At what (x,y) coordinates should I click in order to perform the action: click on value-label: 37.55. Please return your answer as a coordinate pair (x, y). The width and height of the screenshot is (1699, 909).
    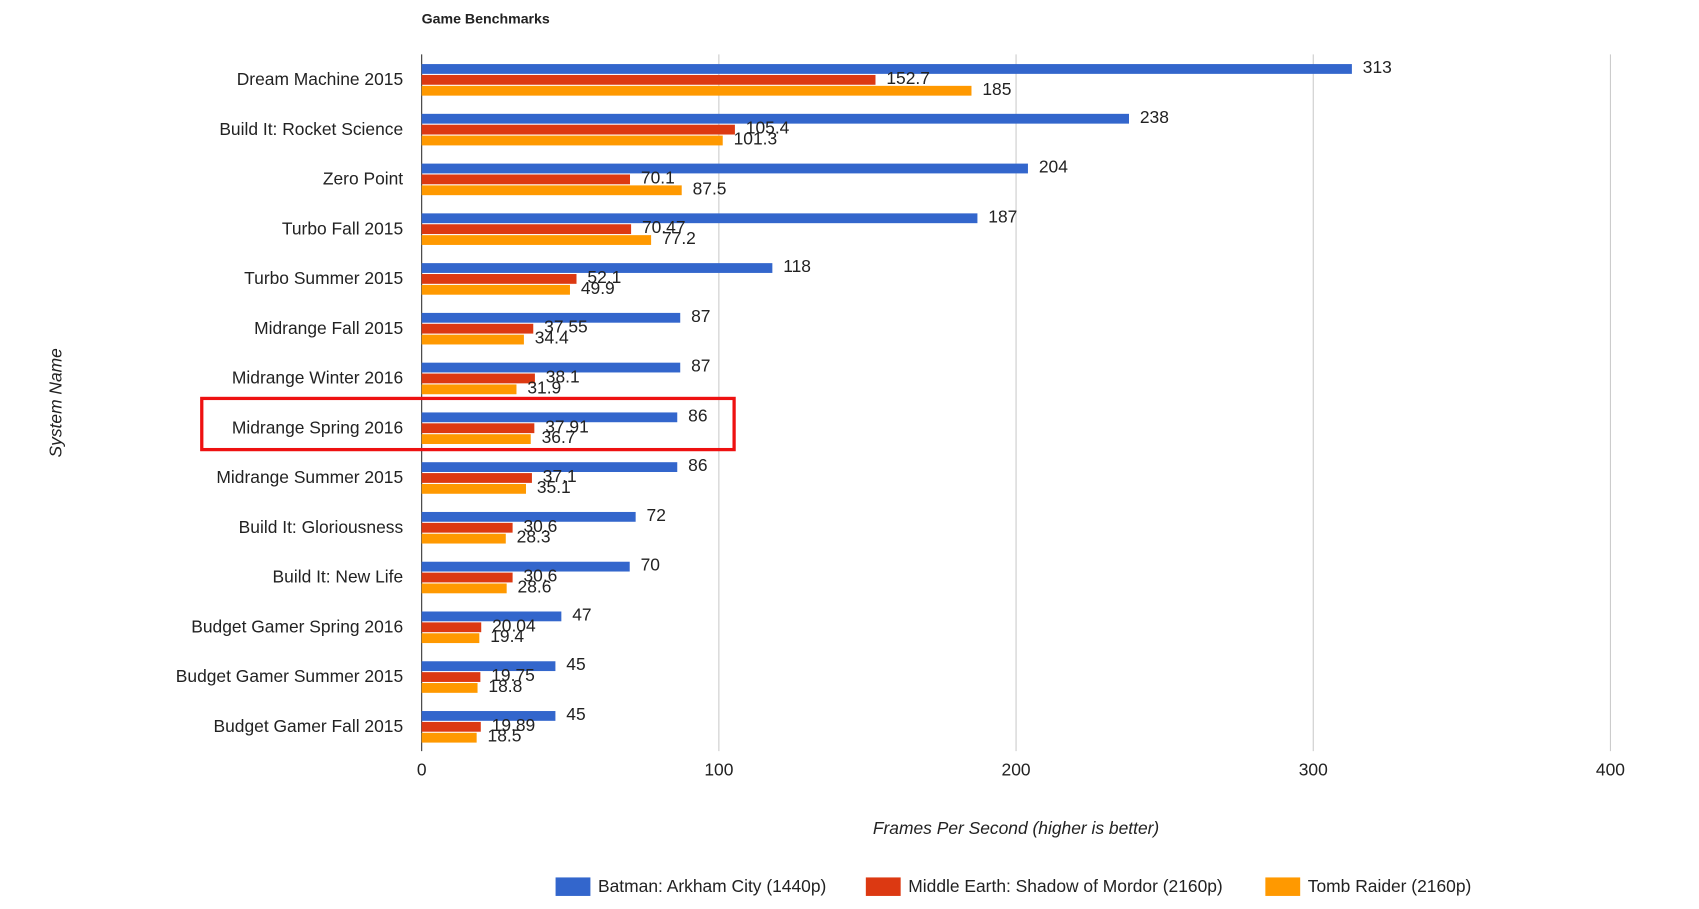
    Looking at the image, I should click on (566, 327).